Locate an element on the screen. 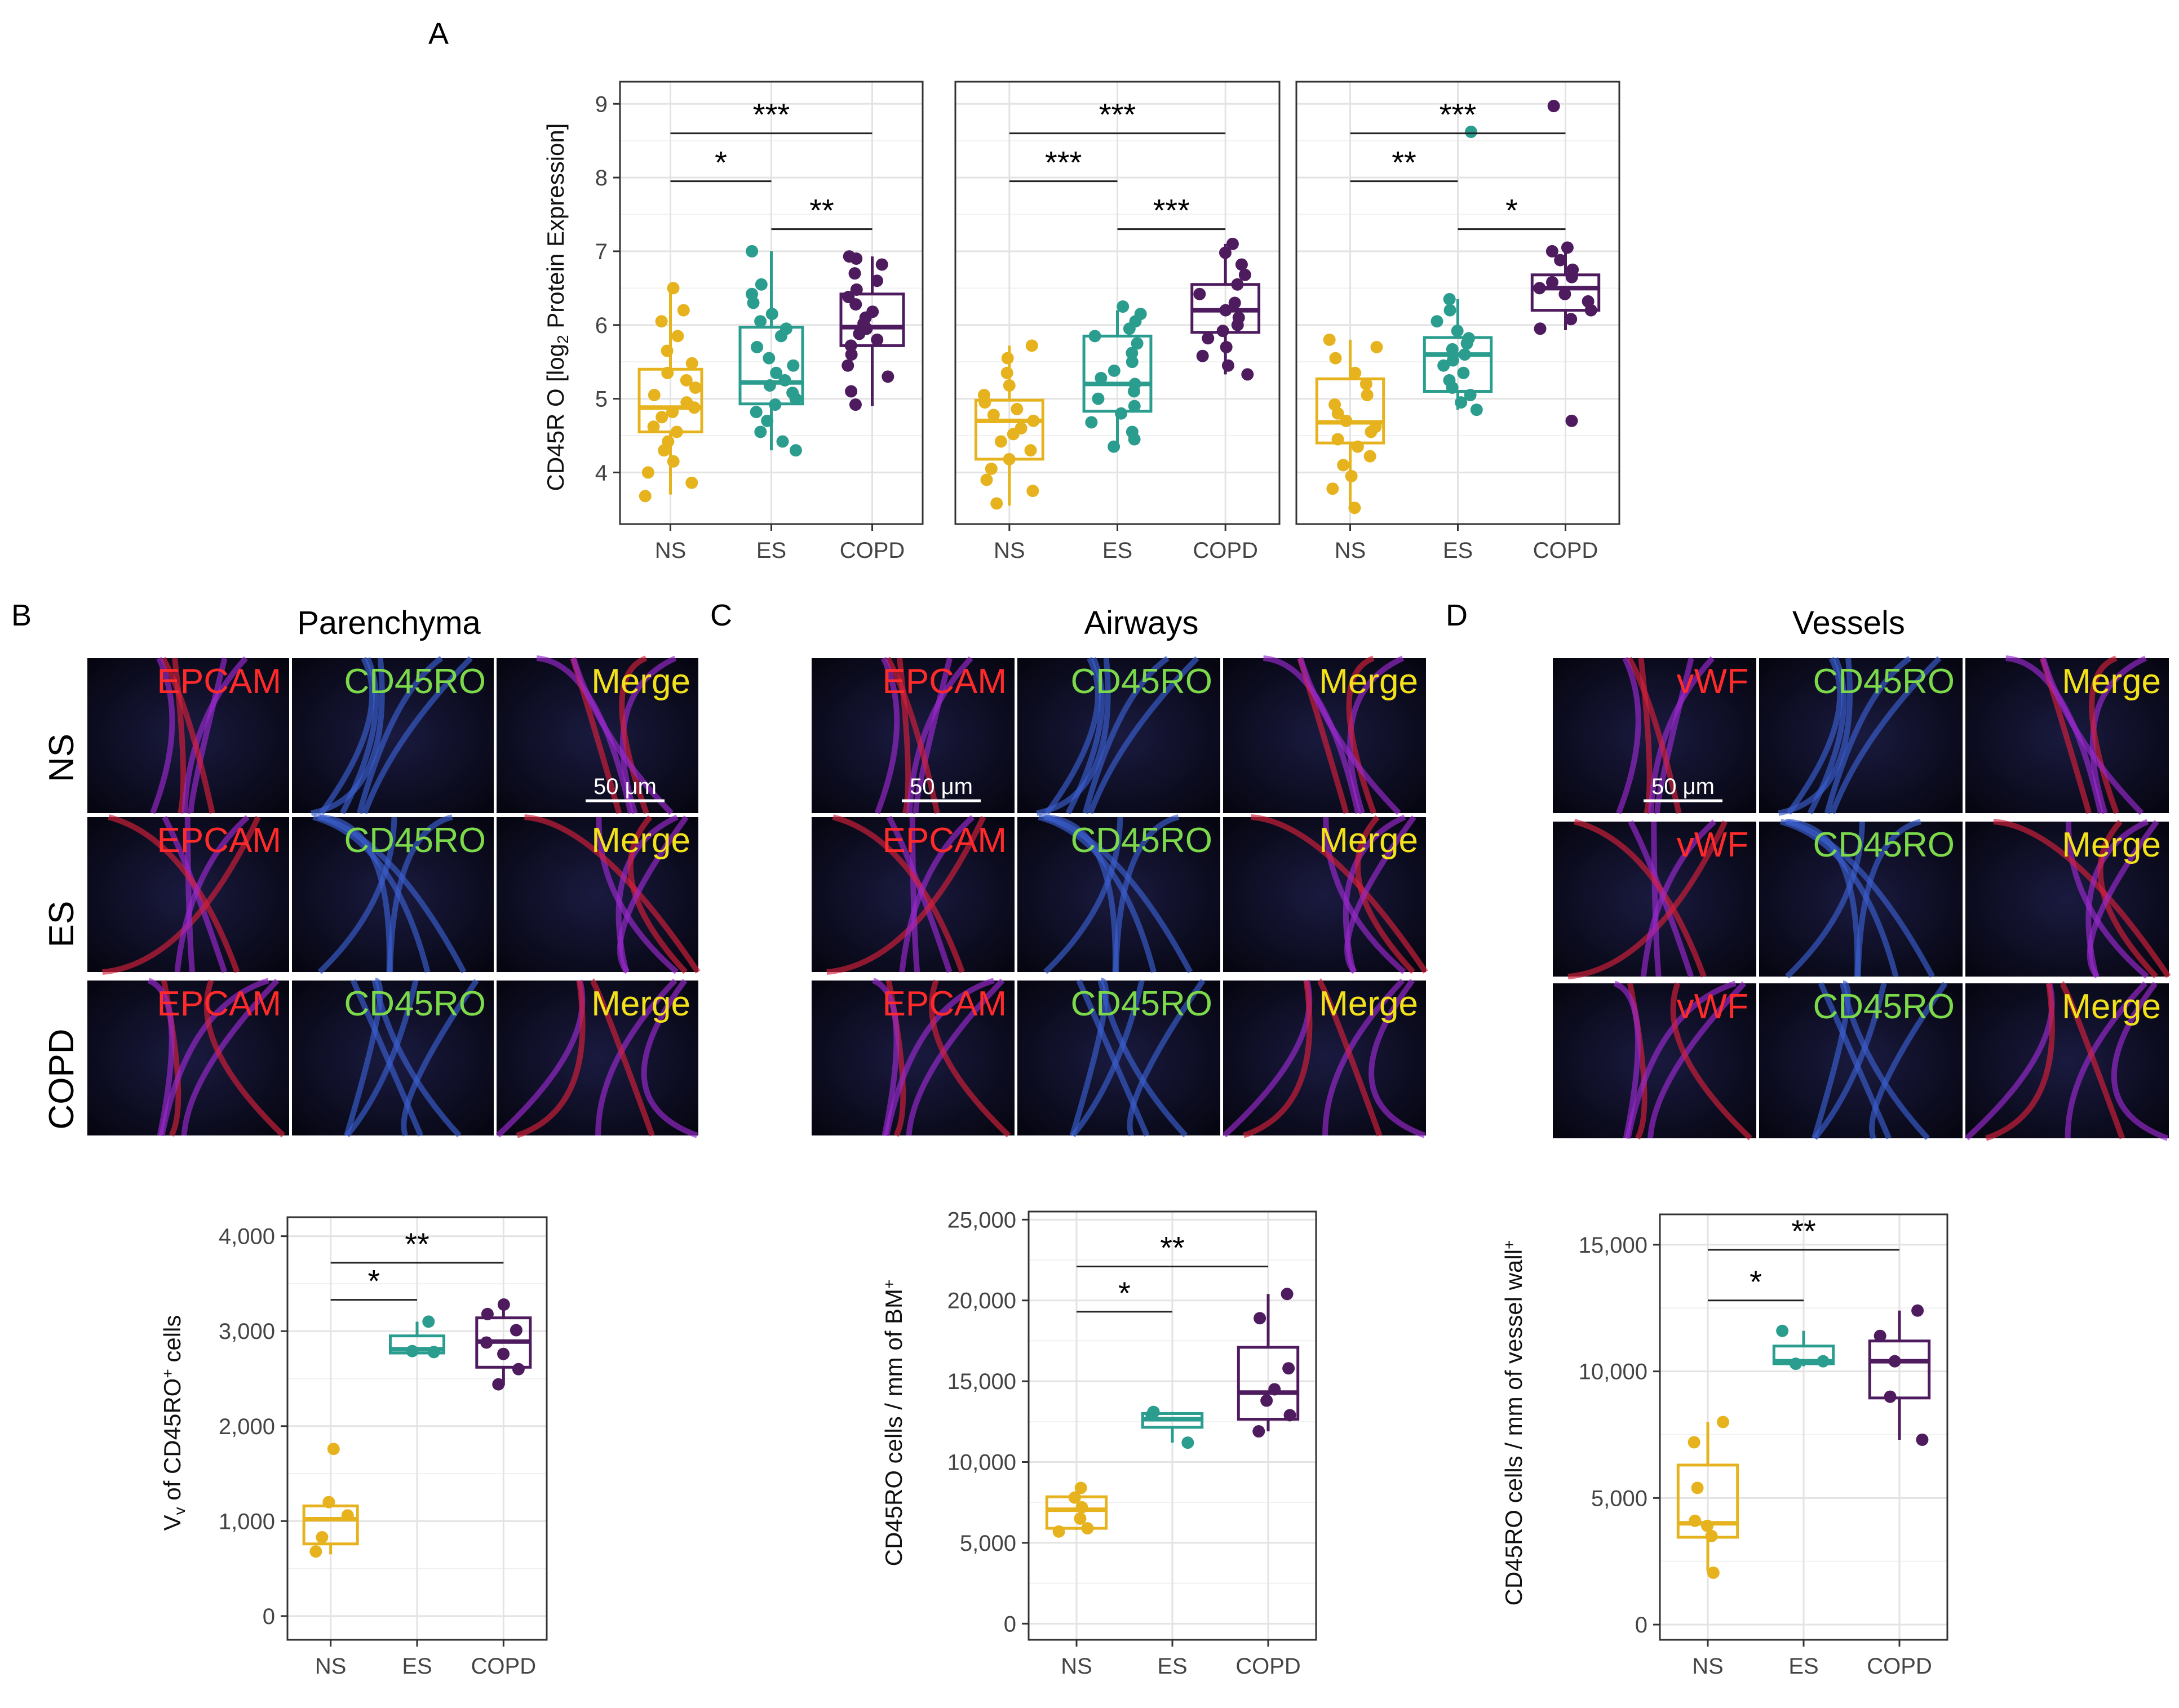 The image size is (2179, 1708). y-axis-title-part: of CD45RO is located at coordinates (172, 1442).